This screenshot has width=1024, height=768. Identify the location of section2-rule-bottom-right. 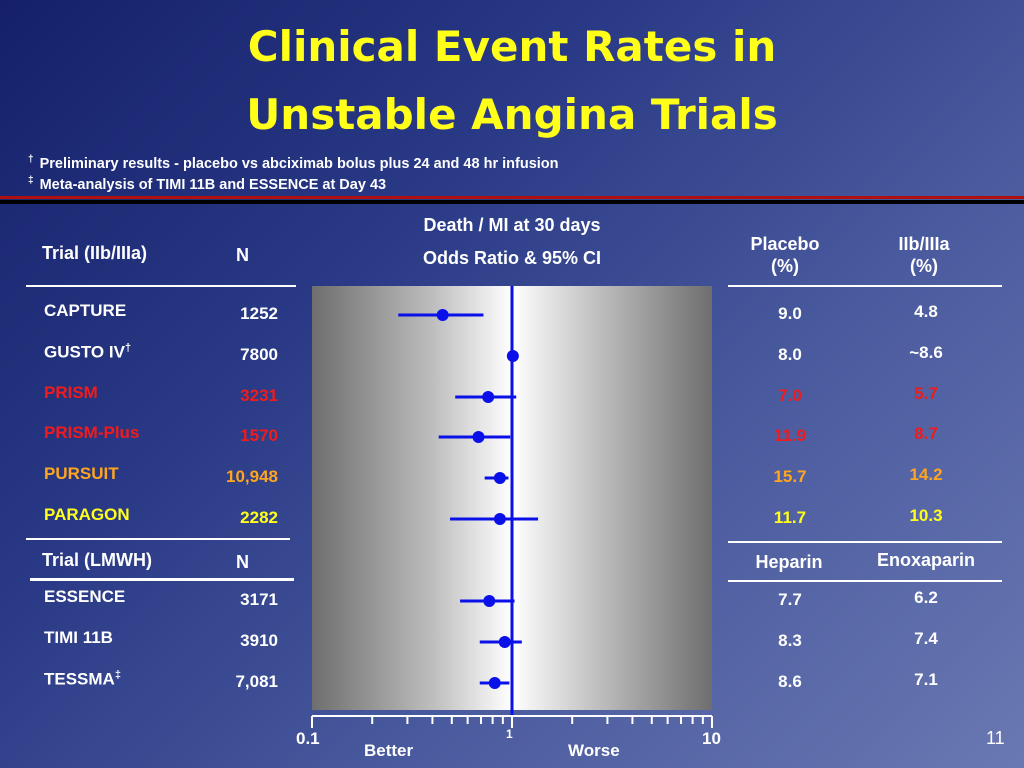
(865, 581).